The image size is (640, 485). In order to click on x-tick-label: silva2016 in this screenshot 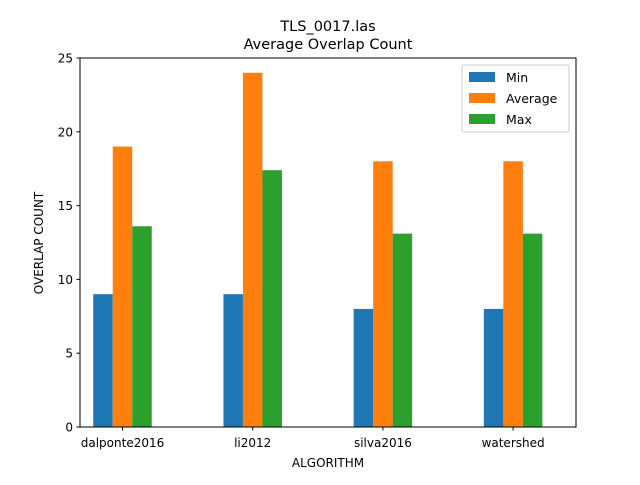, I will do `click(383, 443)`.